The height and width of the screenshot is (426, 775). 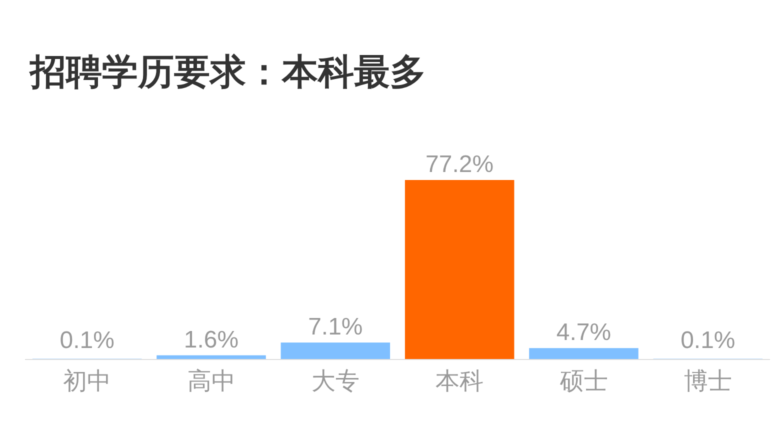 I want to click on data-label: 7.1%, so click(x=335, y=327).